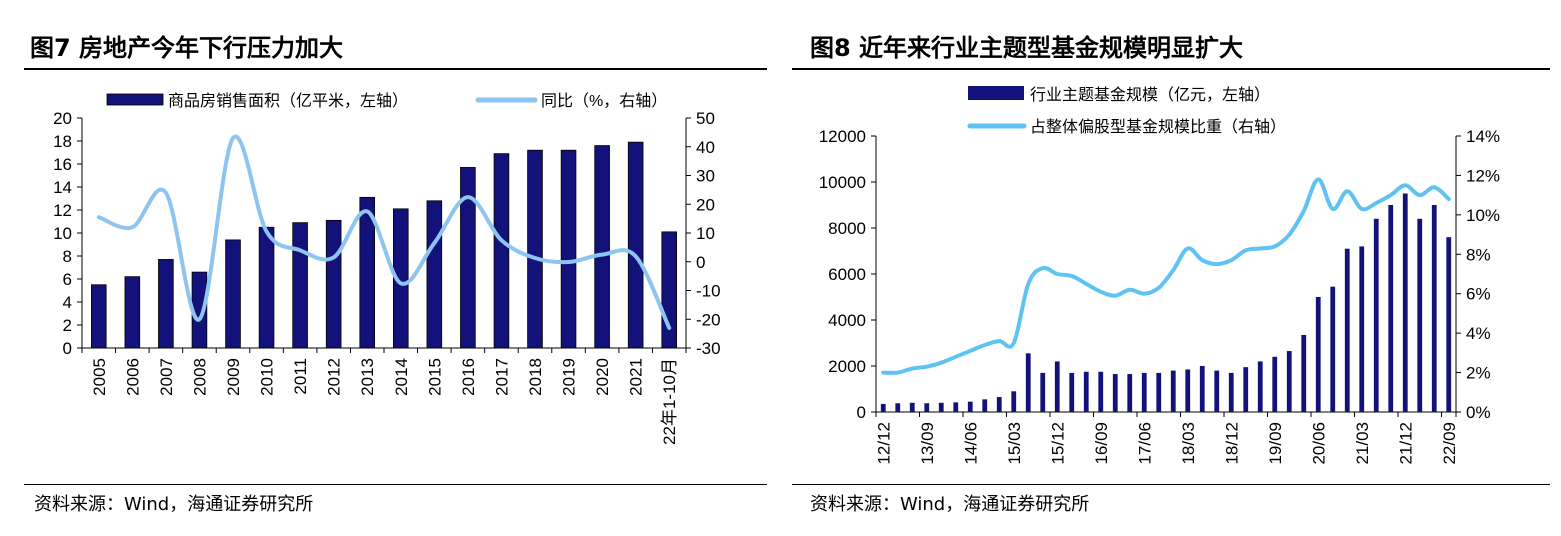 The image size is (1561, 536). I want to click on x-axis-category-label: 2009, so click(233, 377).